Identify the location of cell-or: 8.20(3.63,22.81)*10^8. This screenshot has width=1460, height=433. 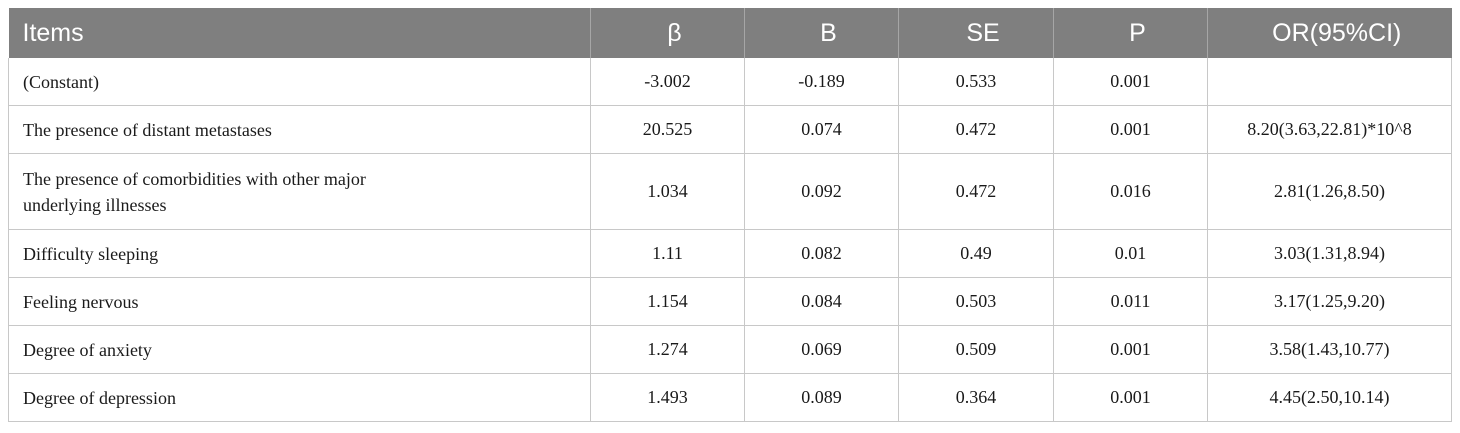
(1329, 129).